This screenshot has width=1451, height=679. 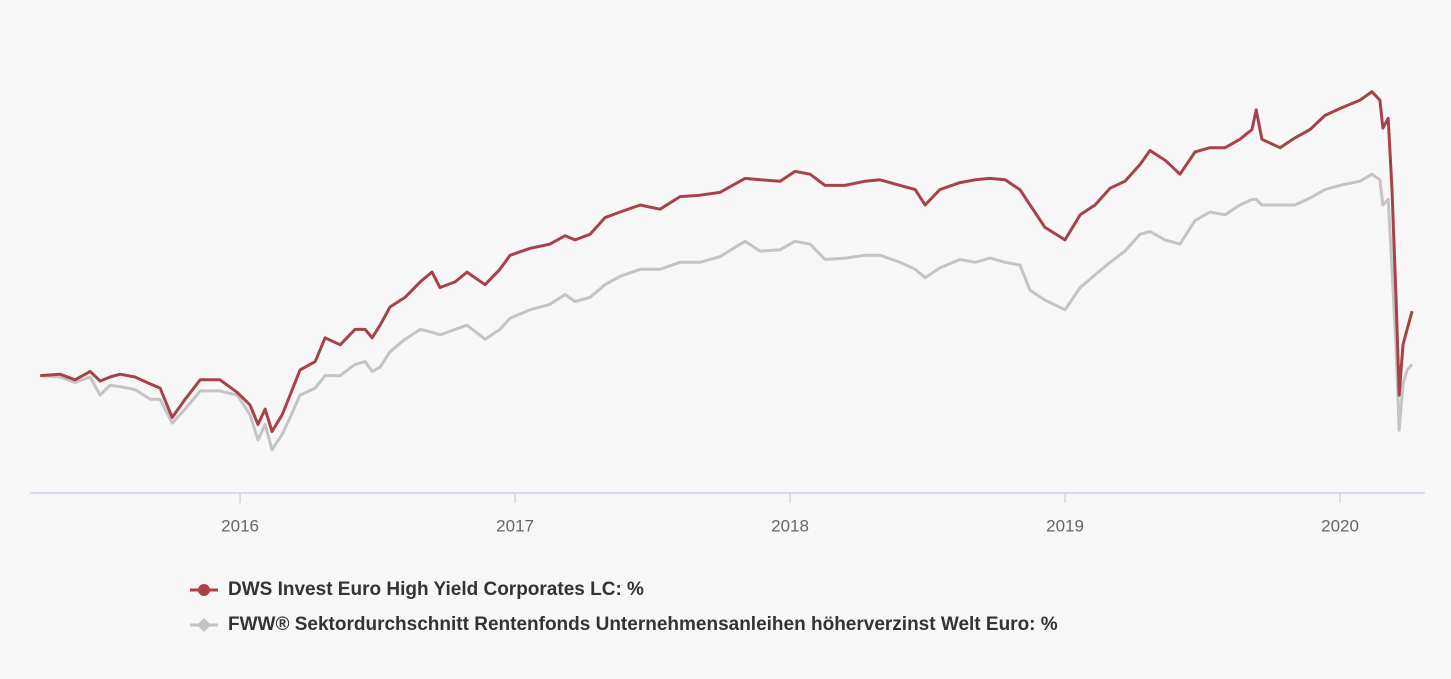 What do you see at coordinates (240, 525) in the screenshot?
I see `x-tick-label: 2016` at bounding box center [240, 525].